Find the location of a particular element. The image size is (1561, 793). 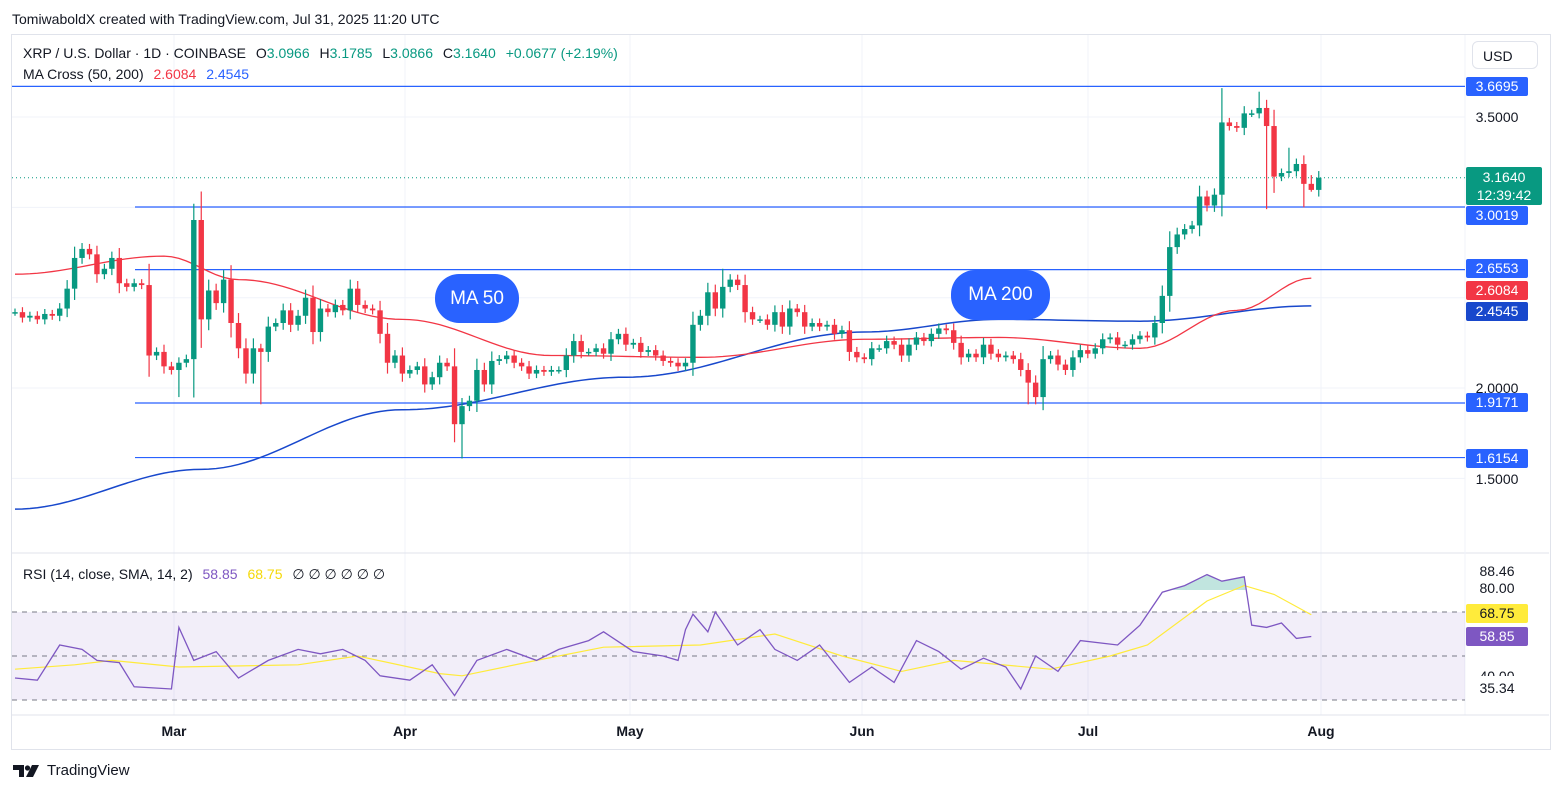

rsi-value: 58.85 is located at coordinates (220, 574).